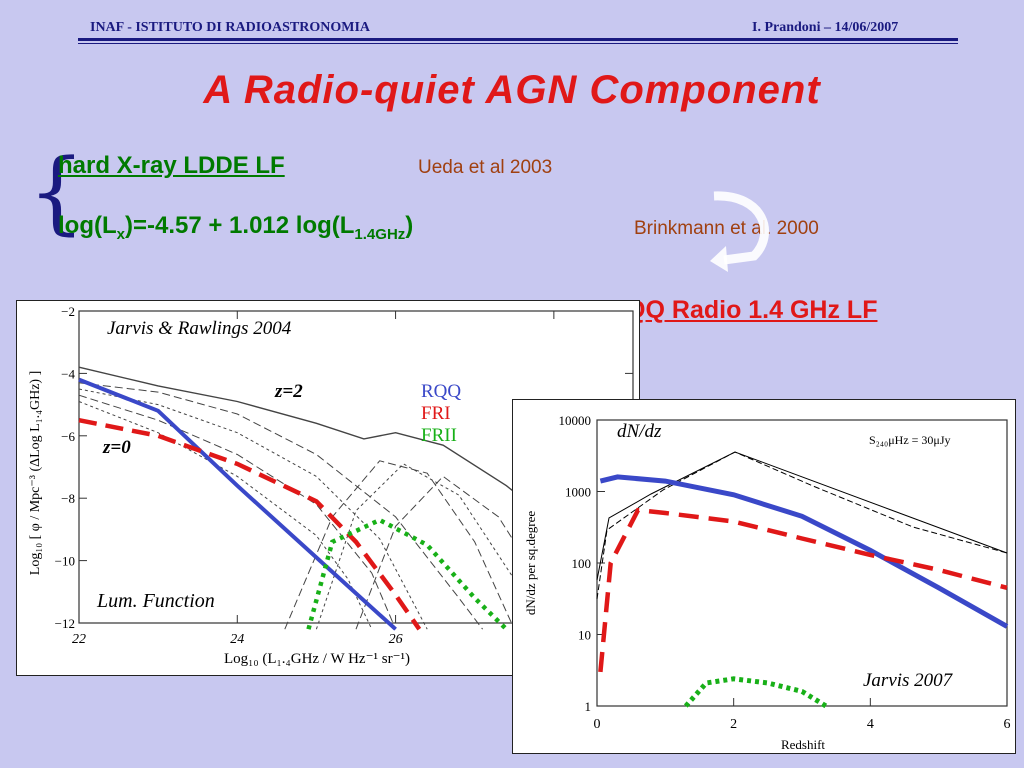 This screenshot has height=768, width=1024. I want to click on legend-rqq: RQQ, so click(441, 391).